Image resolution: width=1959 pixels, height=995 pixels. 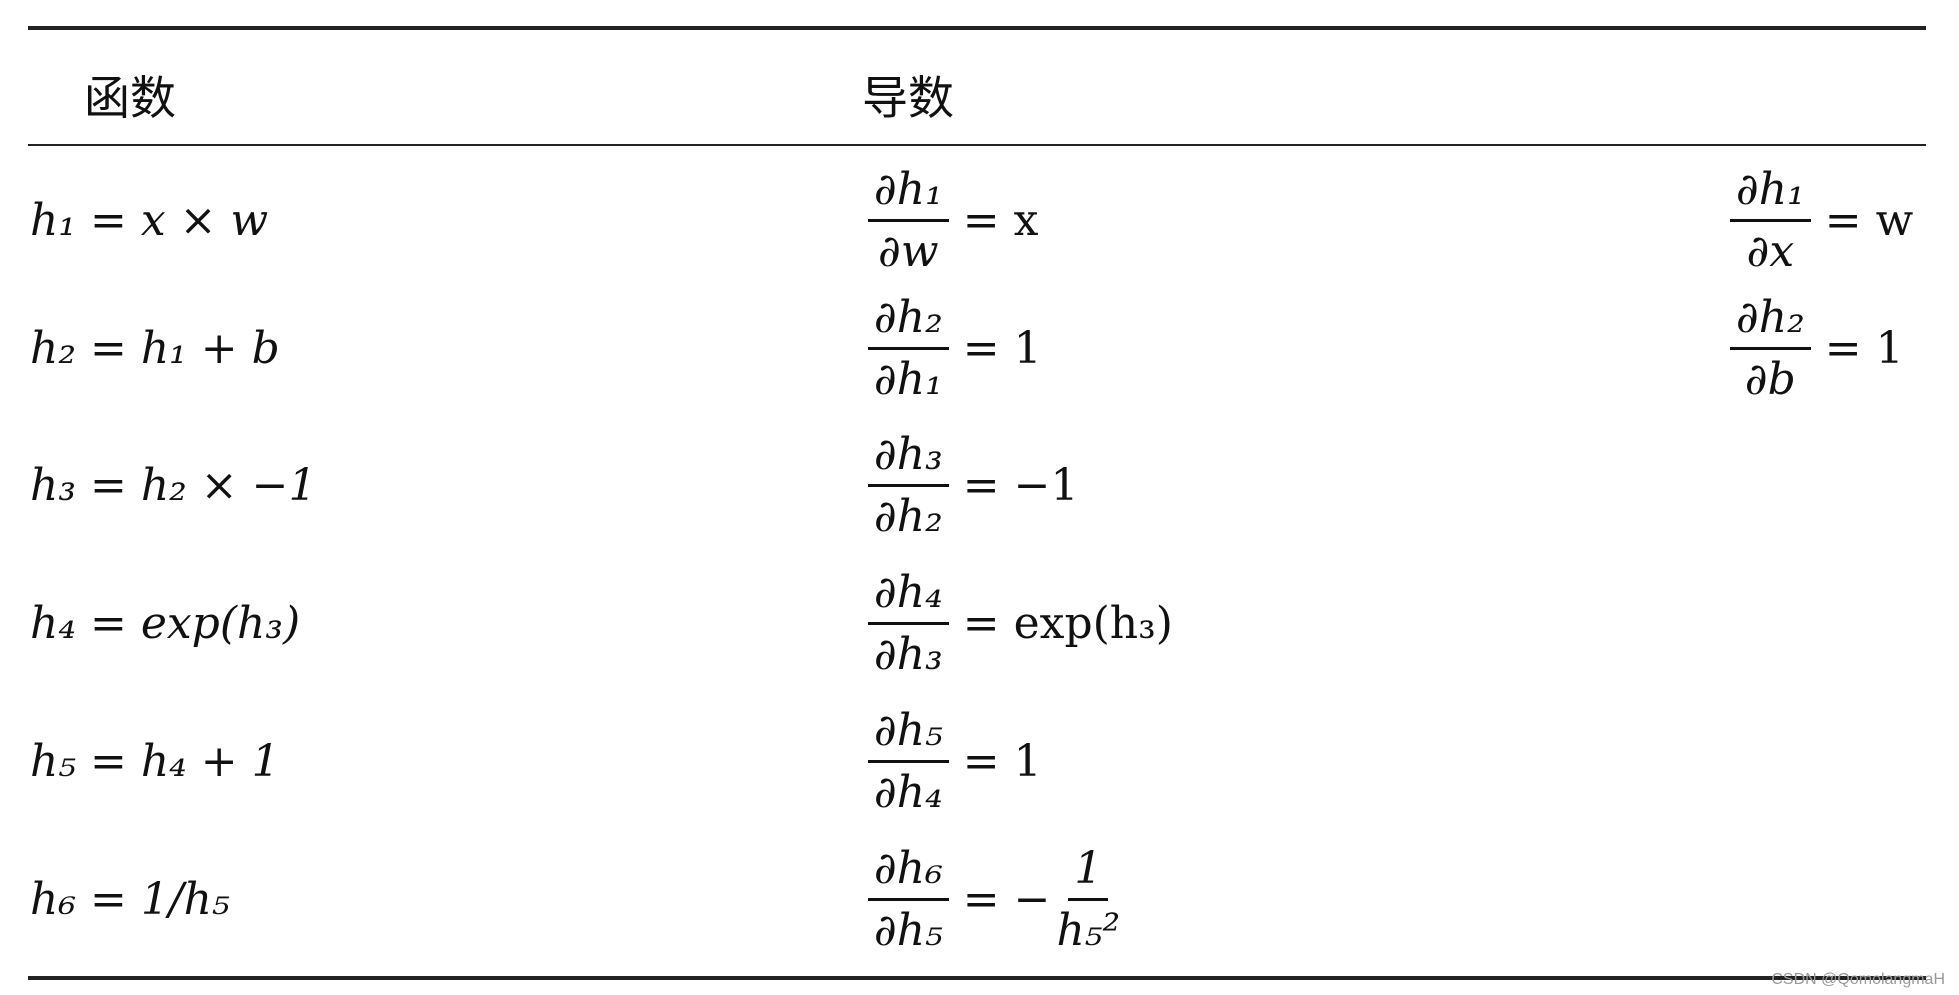 I want to click on fraction: ∂h₂ ∂b, so click(x=1770, y=348).